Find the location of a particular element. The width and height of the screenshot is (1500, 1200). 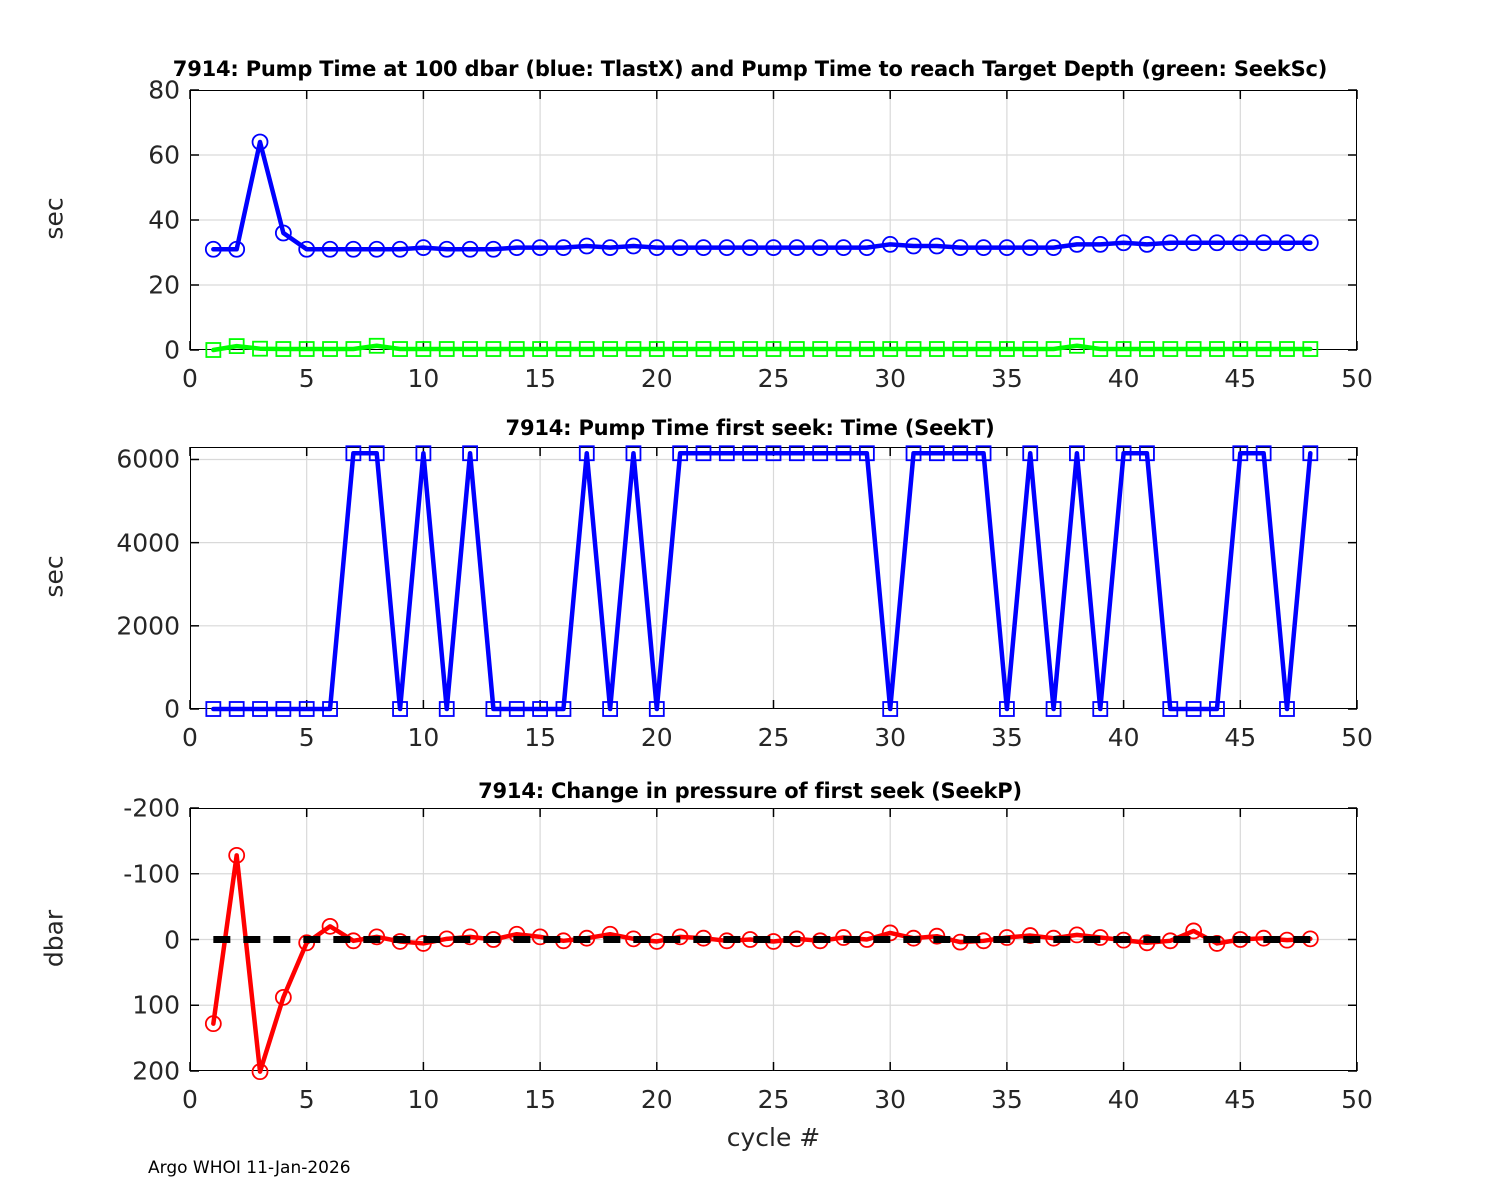

ytick-panel1-20: 20 is located at coordinates (164, 285).